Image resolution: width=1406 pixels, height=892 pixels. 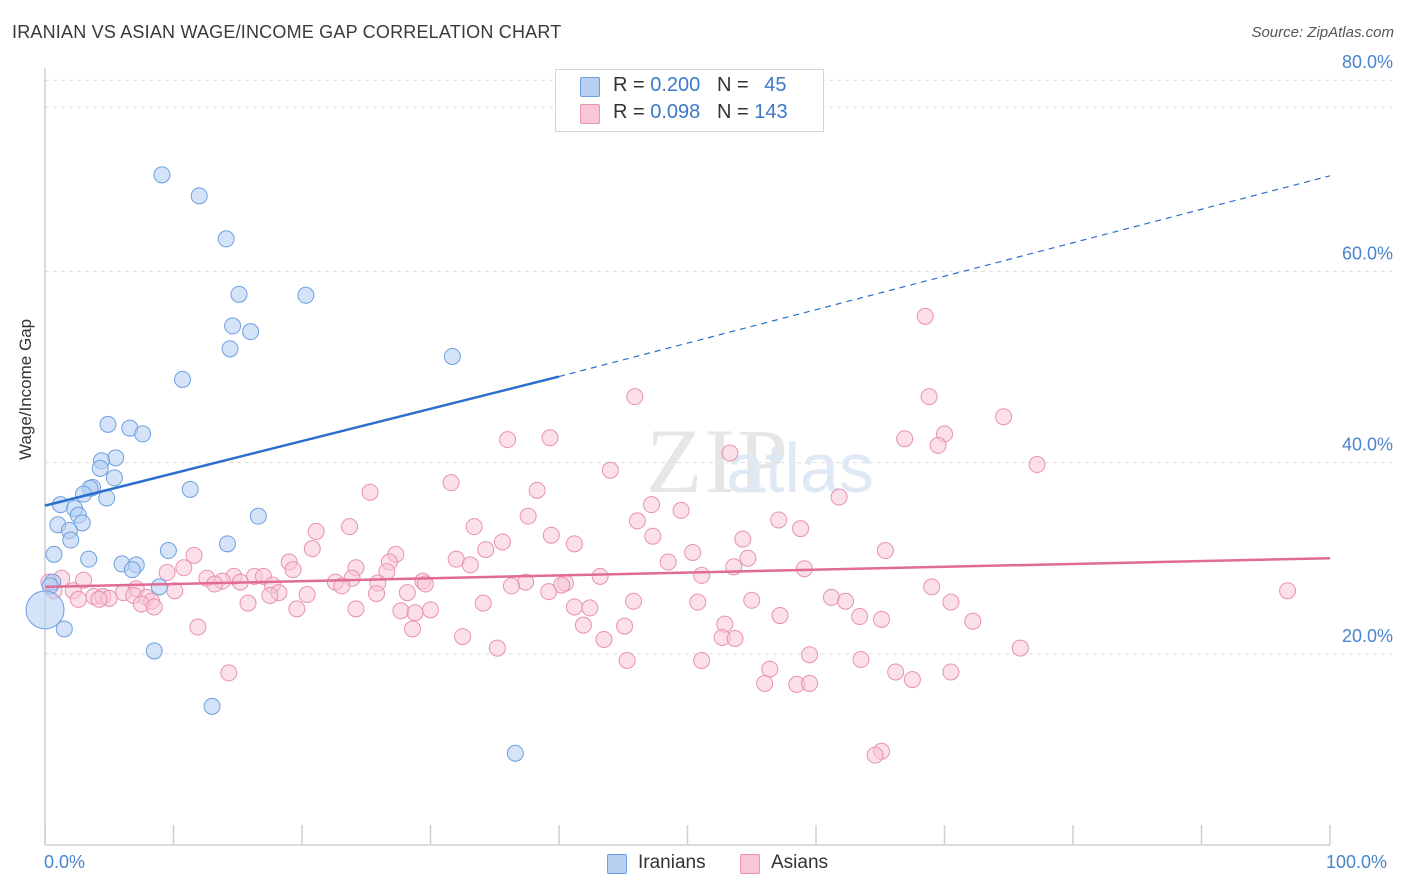 I want to click on x-tick-min: 0.0%, so click(x=65, y=862).